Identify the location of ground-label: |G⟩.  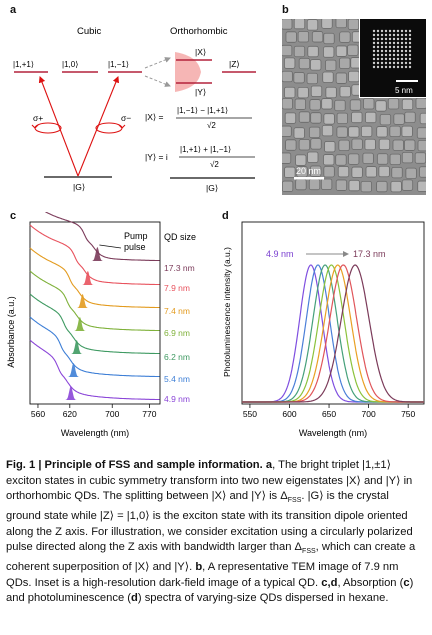
(79, 187).